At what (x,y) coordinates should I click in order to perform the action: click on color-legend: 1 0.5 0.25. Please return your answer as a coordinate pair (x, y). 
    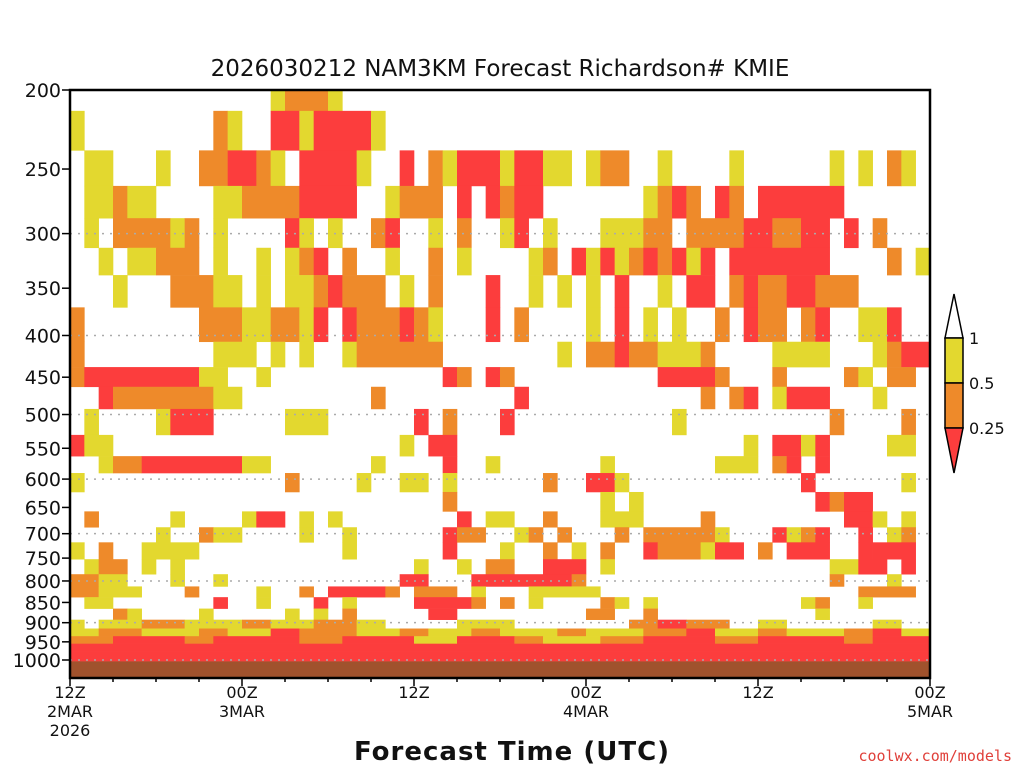
    Looking at the image, I should click on (974, 383).